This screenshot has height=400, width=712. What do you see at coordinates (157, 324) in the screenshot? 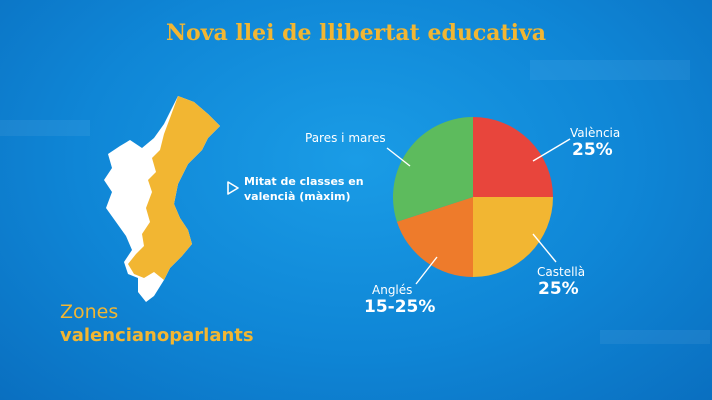
I see `zones-legend: Zones valencianoparlants` at bounding box center [157, 324].